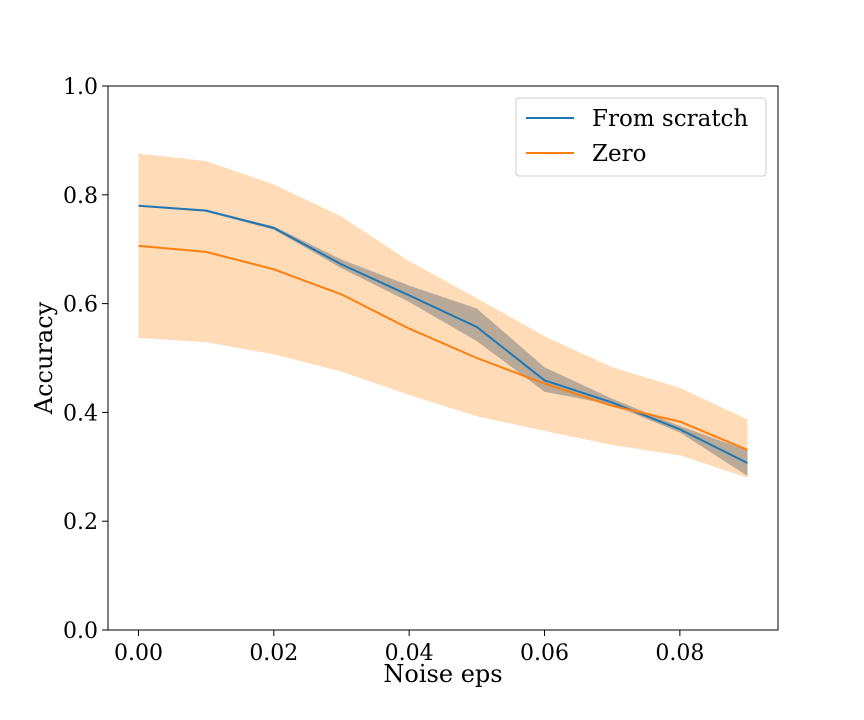  What do you see at coordinates (80, 413) in the screenshot?
I see `y-tick-label: 0.4` at bounding box center [80, 413].